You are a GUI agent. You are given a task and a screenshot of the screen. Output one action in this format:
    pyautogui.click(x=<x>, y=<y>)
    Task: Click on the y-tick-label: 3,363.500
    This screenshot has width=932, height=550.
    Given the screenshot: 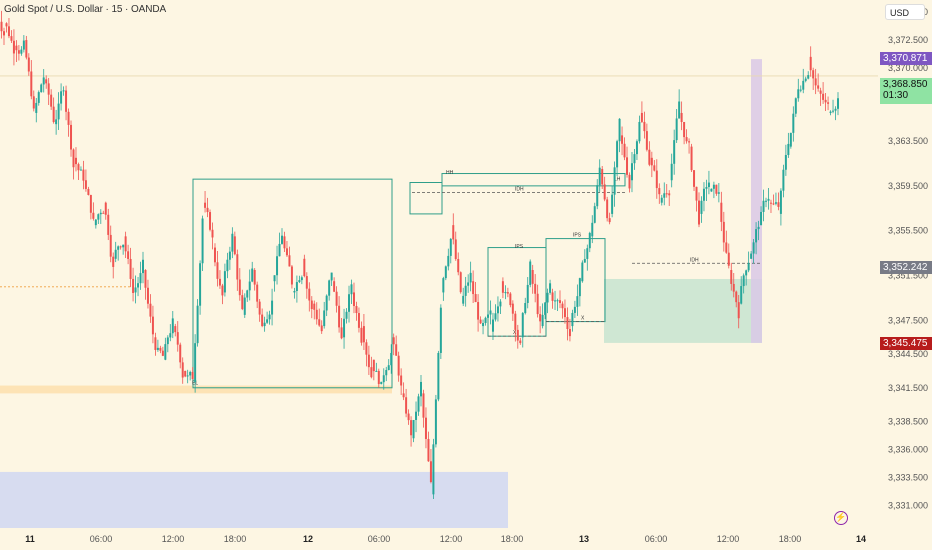 What is the action you would take?
    pyautogui.click(x=908, y=141)
    